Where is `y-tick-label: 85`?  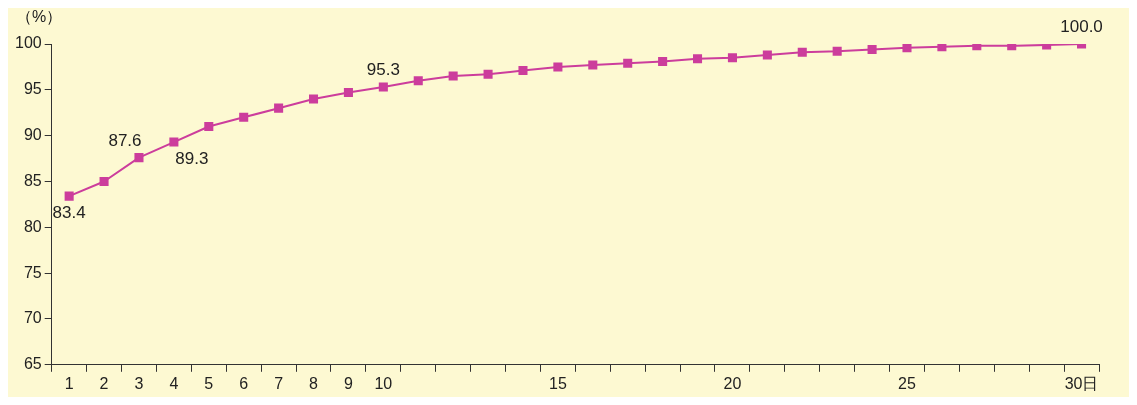 y-tick-label: 85 is located at coordinates (32, 180).